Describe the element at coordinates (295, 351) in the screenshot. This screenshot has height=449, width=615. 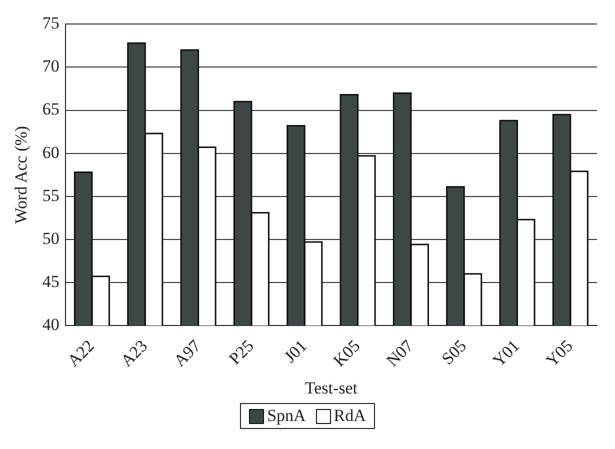
I see `x-tick-label: J01` at that location.